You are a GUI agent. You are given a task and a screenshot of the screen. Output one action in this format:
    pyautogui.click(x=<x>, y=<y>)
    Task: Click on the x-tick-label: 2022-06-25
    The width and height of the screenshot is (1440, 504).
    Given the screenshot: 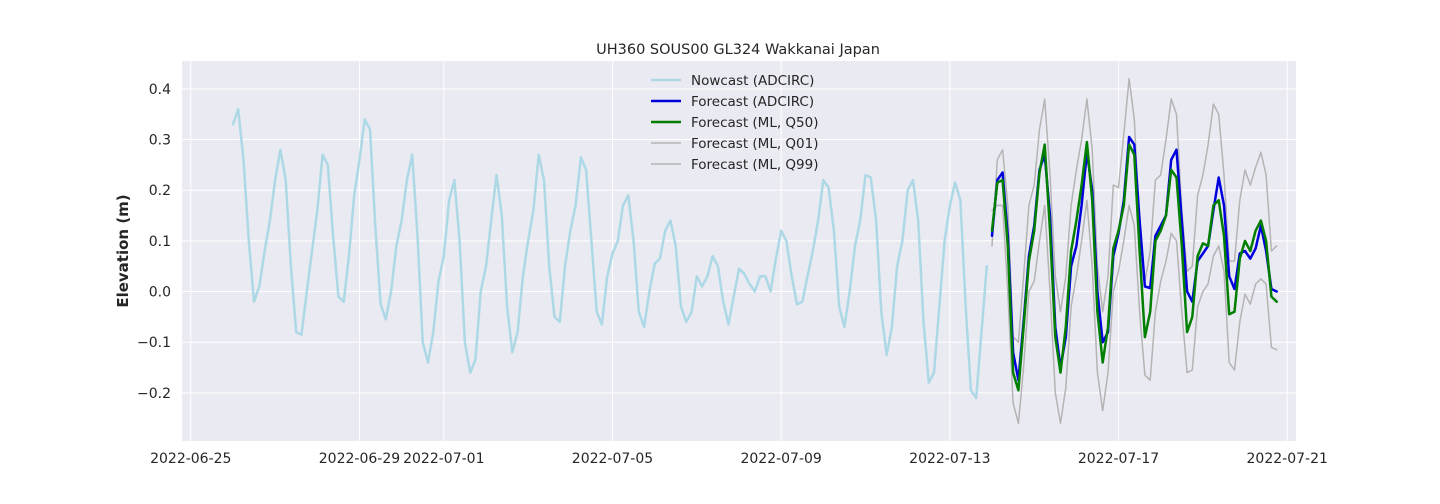 What is the action you would take?
    pyautogui.click(x=190, y=459)
    